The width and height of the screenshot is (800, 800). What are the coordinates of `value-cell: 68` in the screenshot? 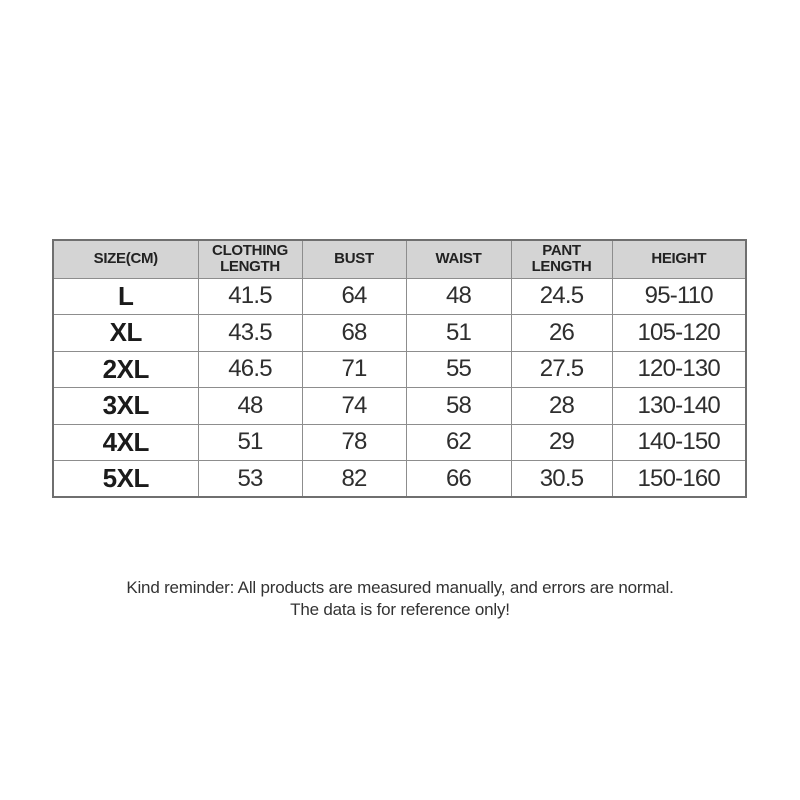 It's located at (354, 333).